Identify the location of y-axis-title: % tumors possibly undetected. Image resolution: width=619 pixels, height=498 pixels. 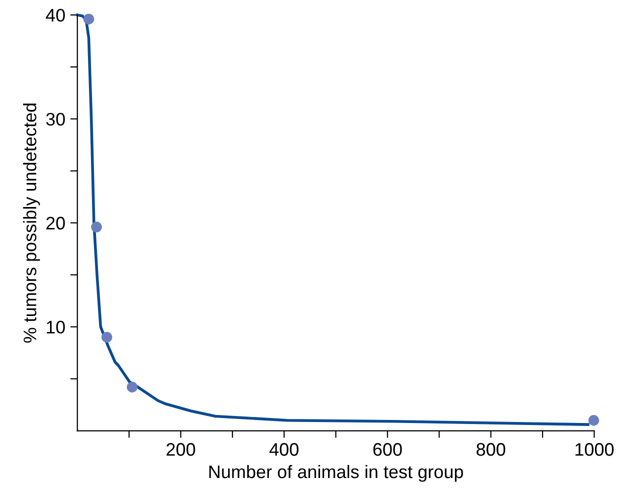
(31, 223).